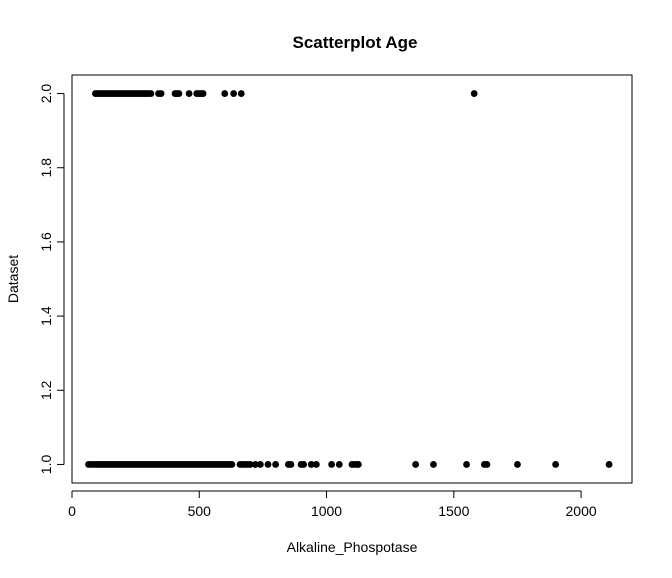 The height and width of the screenshot is (578, 672). What do you see at coordinates (352, 547) in the screenshot?
I see `x-axis-label: Alkaline_Phospotase` at bounding box center [352, 547].